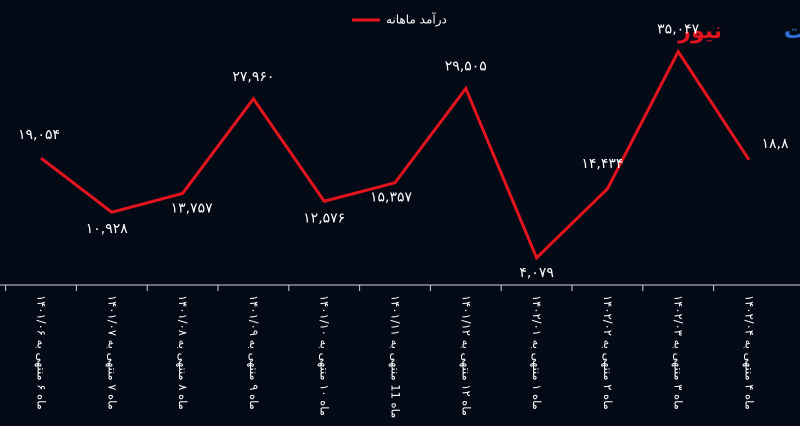 The height and width of the screenshot is (426, 800). Describe the element at coordinates (679, 352) in the screenshot. I see `x-tick-label: ماه ۳ منتهی به ۱۴۰۲/۰۳` at that location.